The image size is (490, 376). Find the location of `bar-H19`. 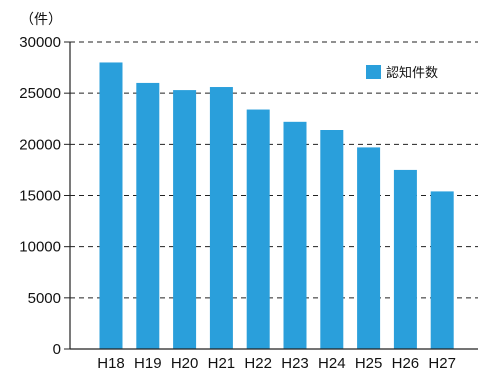

bar-H19 is located at coordinates (148, 215).